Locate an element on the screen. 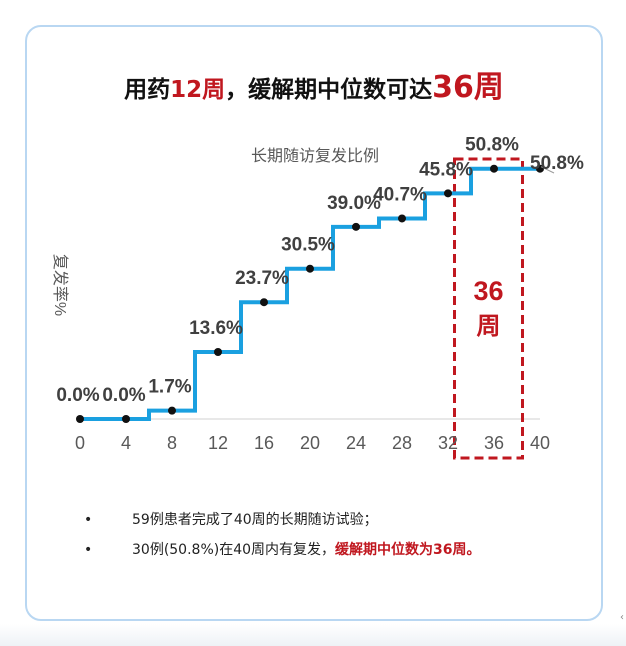 The height and width of the screenshot is (646, 626). data-label: 30.5% is located at coordinates (308, 245).